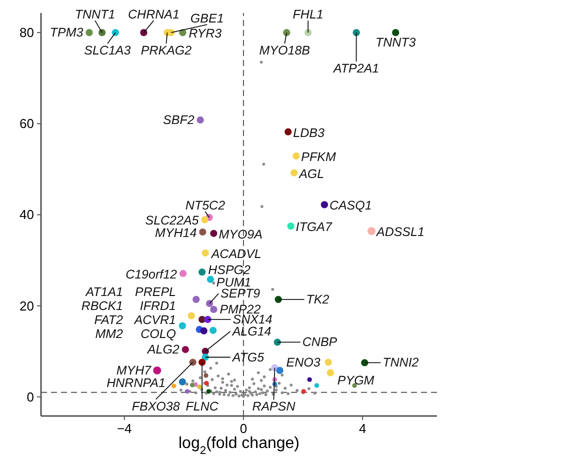 Image resolution: width=575 pixels, height=460 pixels. What do you see at coordinates (274, 407) in the screenshot?
I see `annotation: RAPSN` at bounding box center [274, 407].